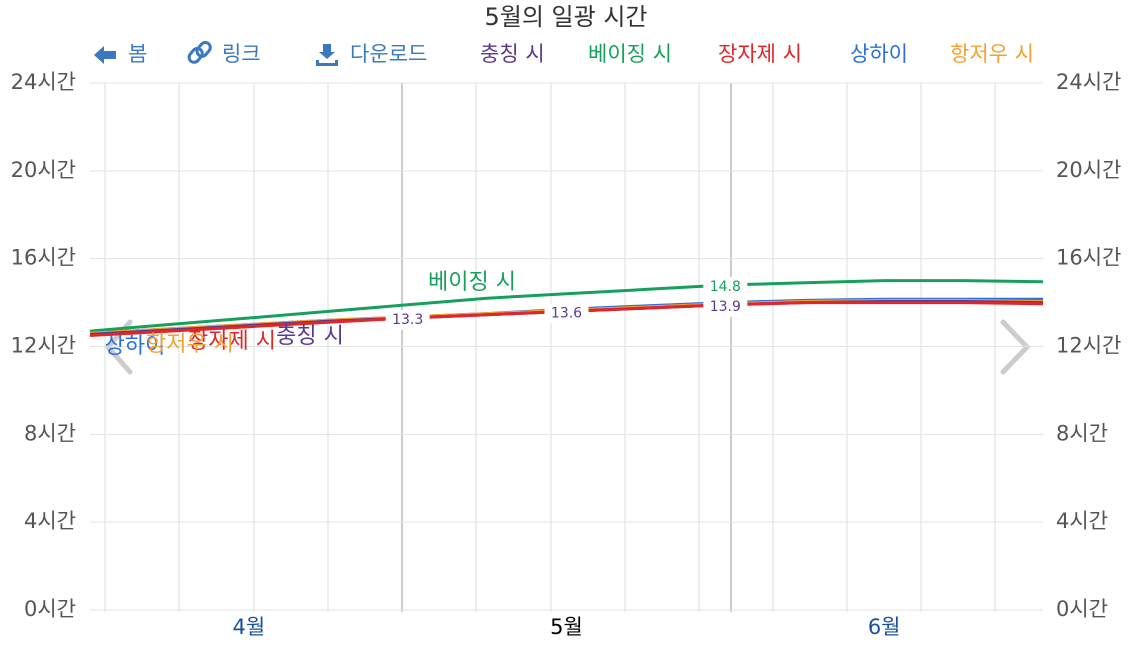 The width and height of the screenshot is (1141, 653). Describe the element at coordinates (472, 282) in the screenshot. I see `series-inline-label: 베이징 시` at that location.